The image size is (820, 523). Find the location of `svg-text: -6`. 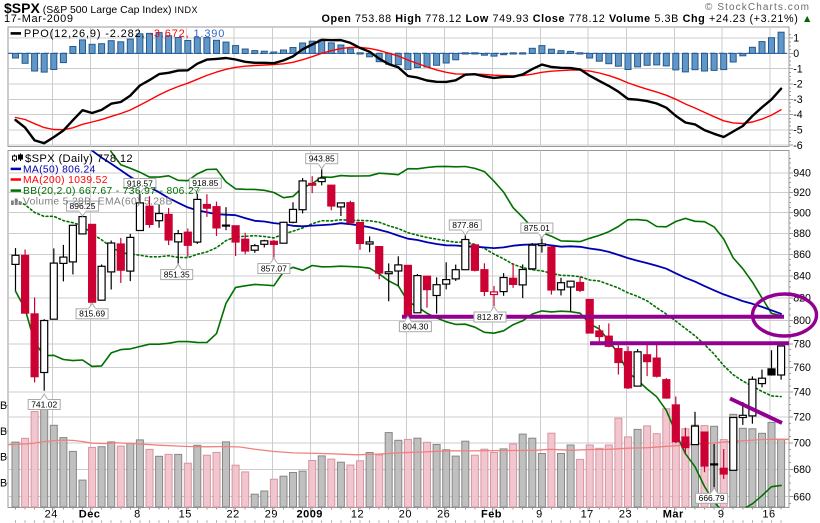

svg-text: -6 is located at coordinates (798, 146).